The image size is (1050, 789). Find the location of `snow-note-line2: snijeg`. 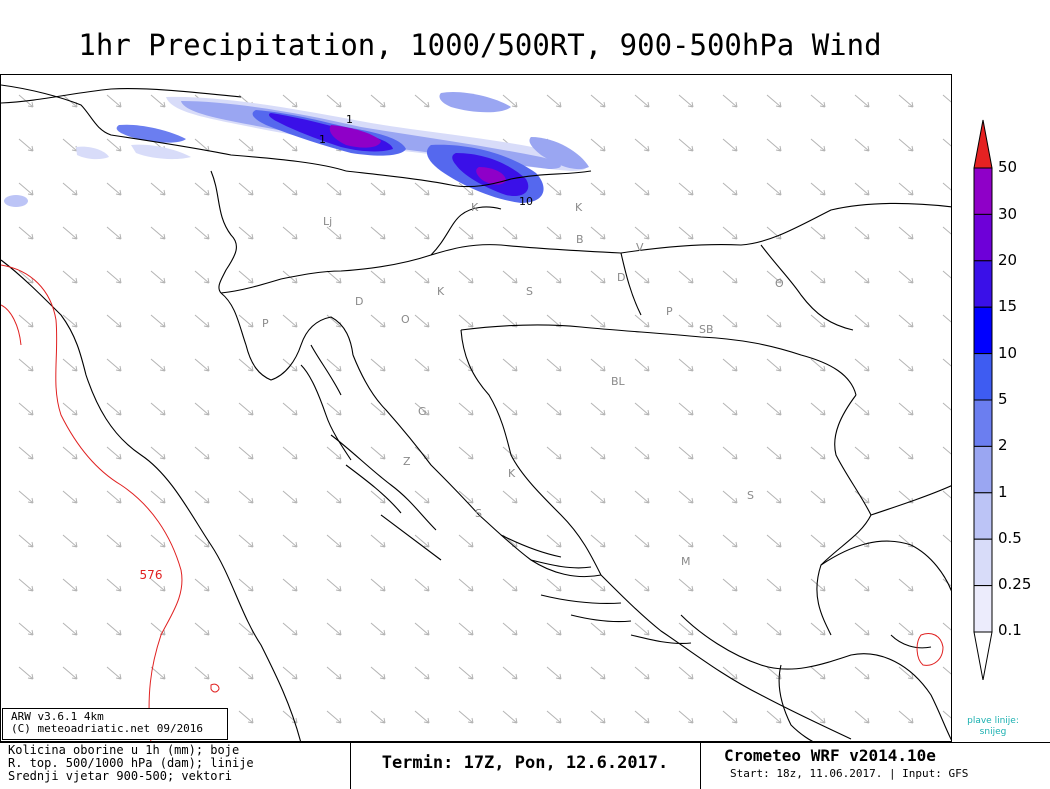

snow-note-line2: snijeg is located at coordinates (993, 732).